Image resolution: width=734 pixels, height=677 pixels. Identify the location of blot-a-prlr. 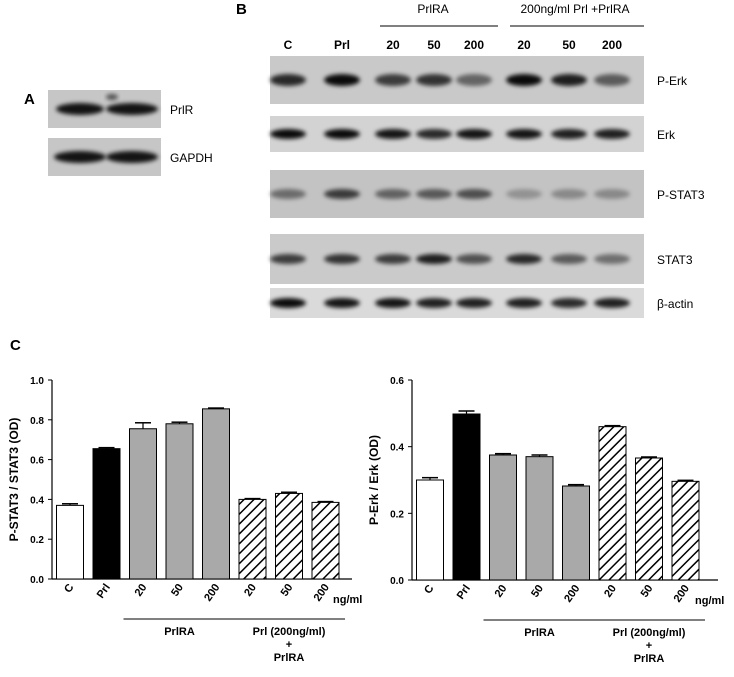
(104, 109).